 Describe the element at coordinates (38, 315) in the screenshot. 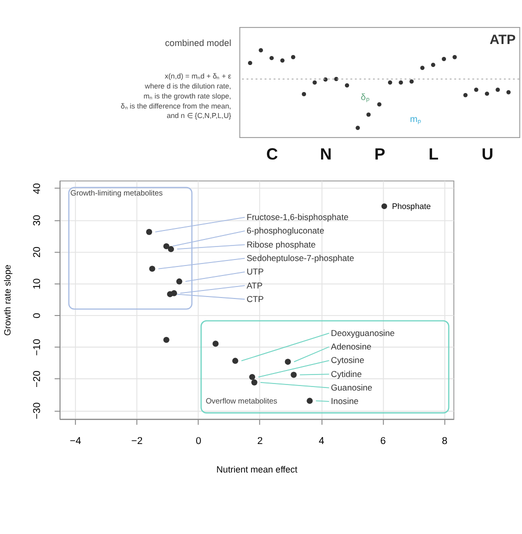

I see `y-tick-label: 0` at that location.